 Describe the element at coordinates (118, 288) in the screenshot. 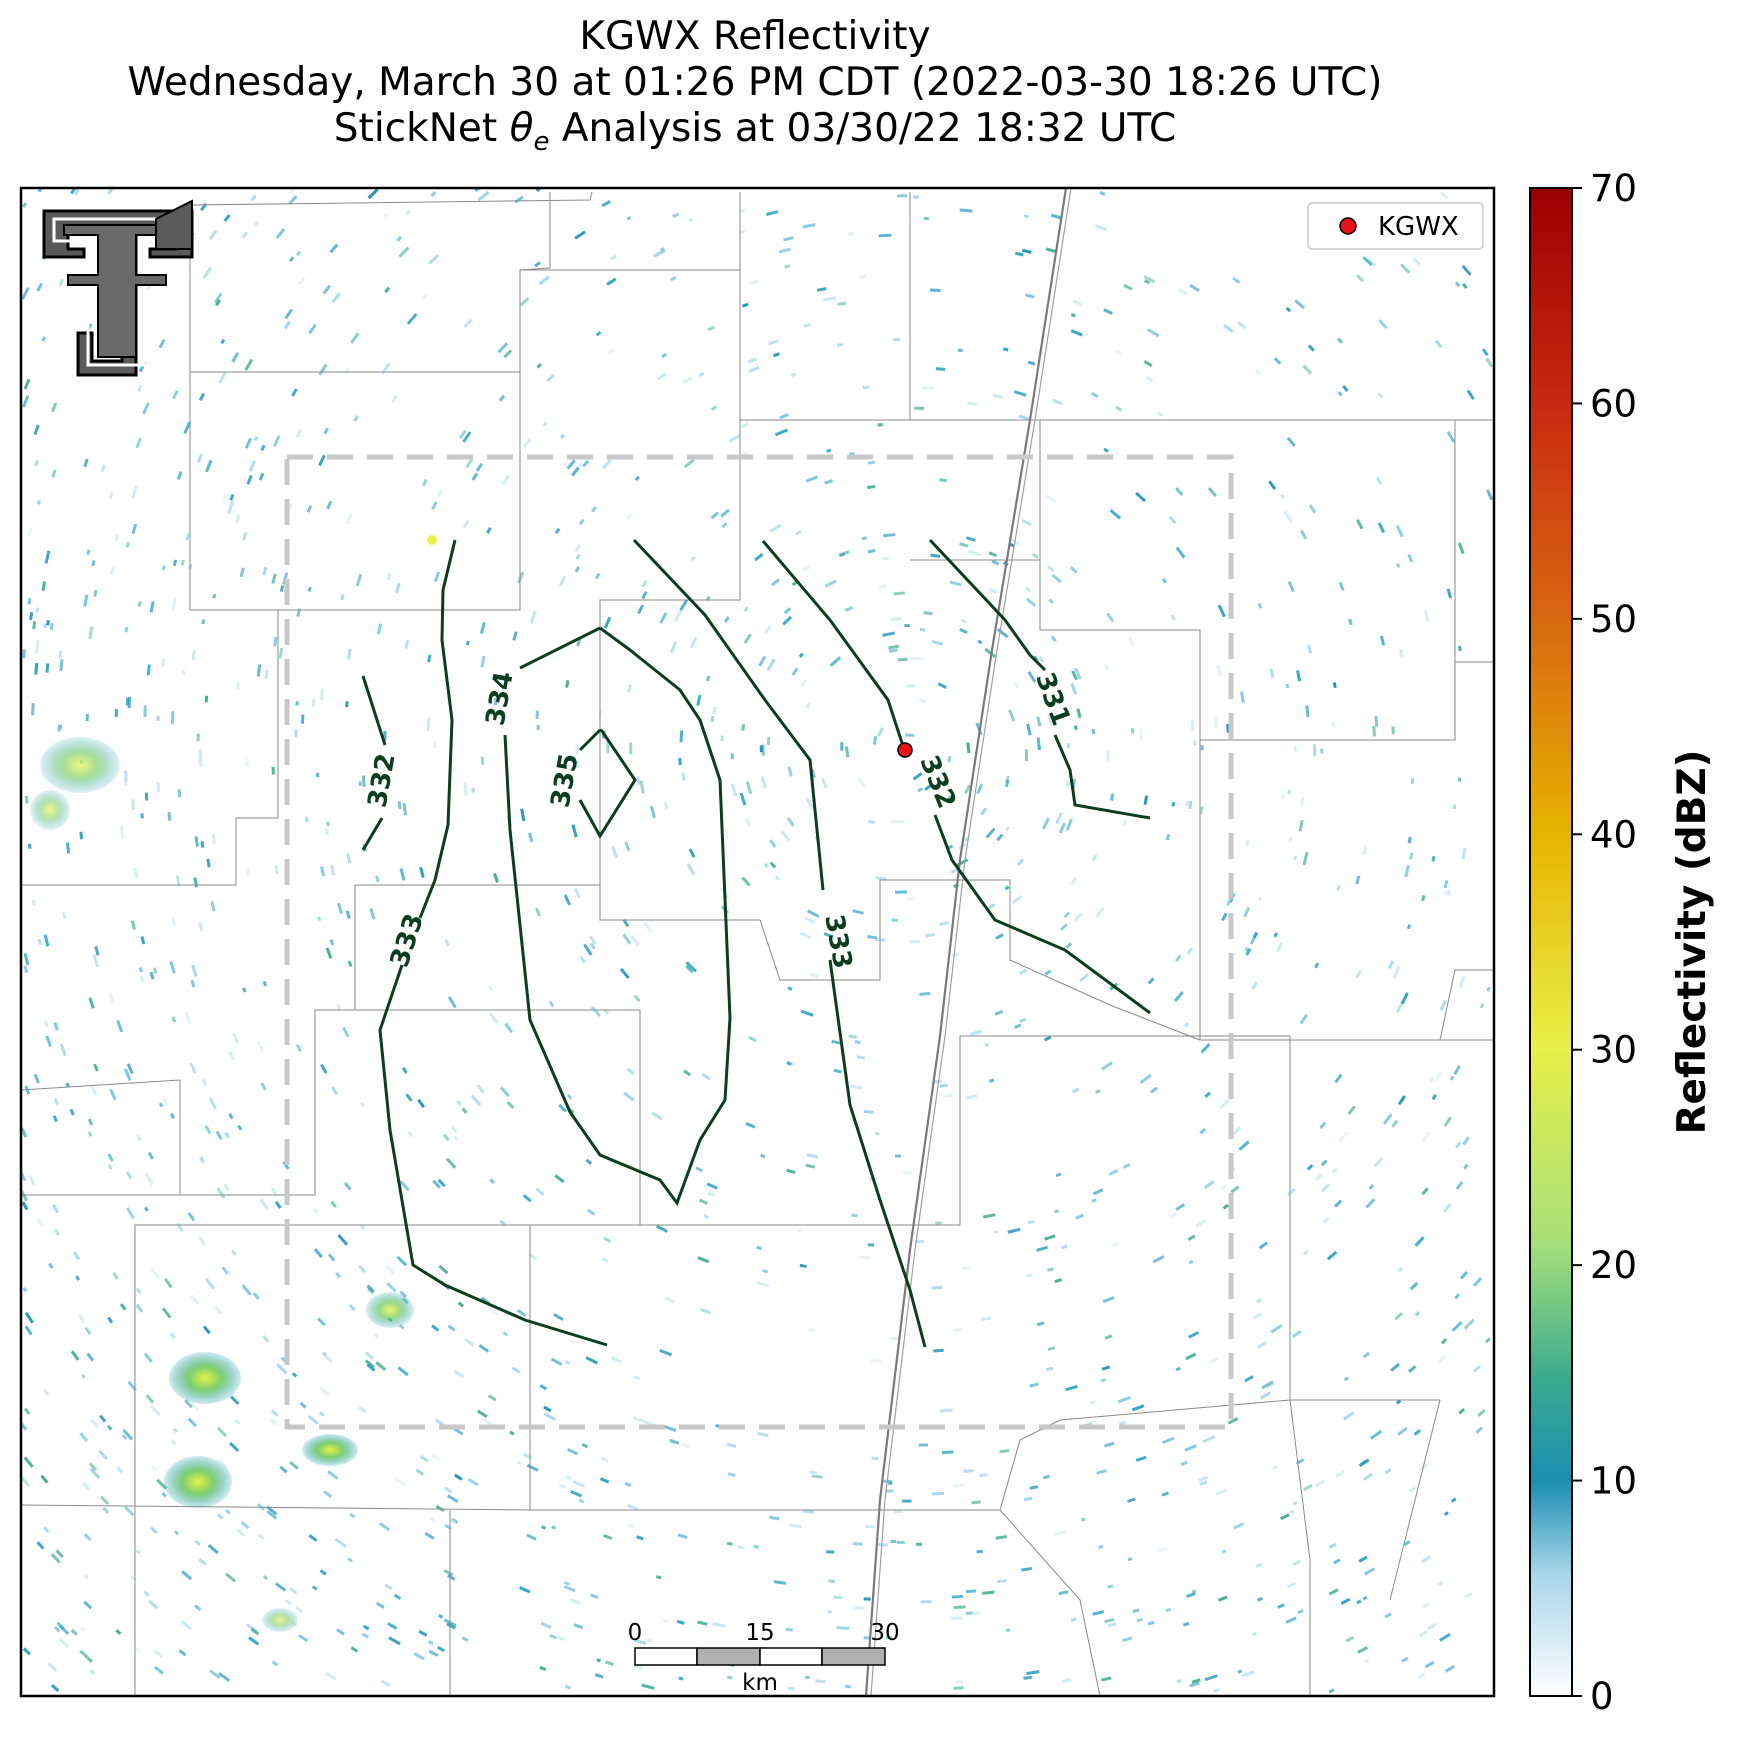

I see `texas-tech-logo` at that location.